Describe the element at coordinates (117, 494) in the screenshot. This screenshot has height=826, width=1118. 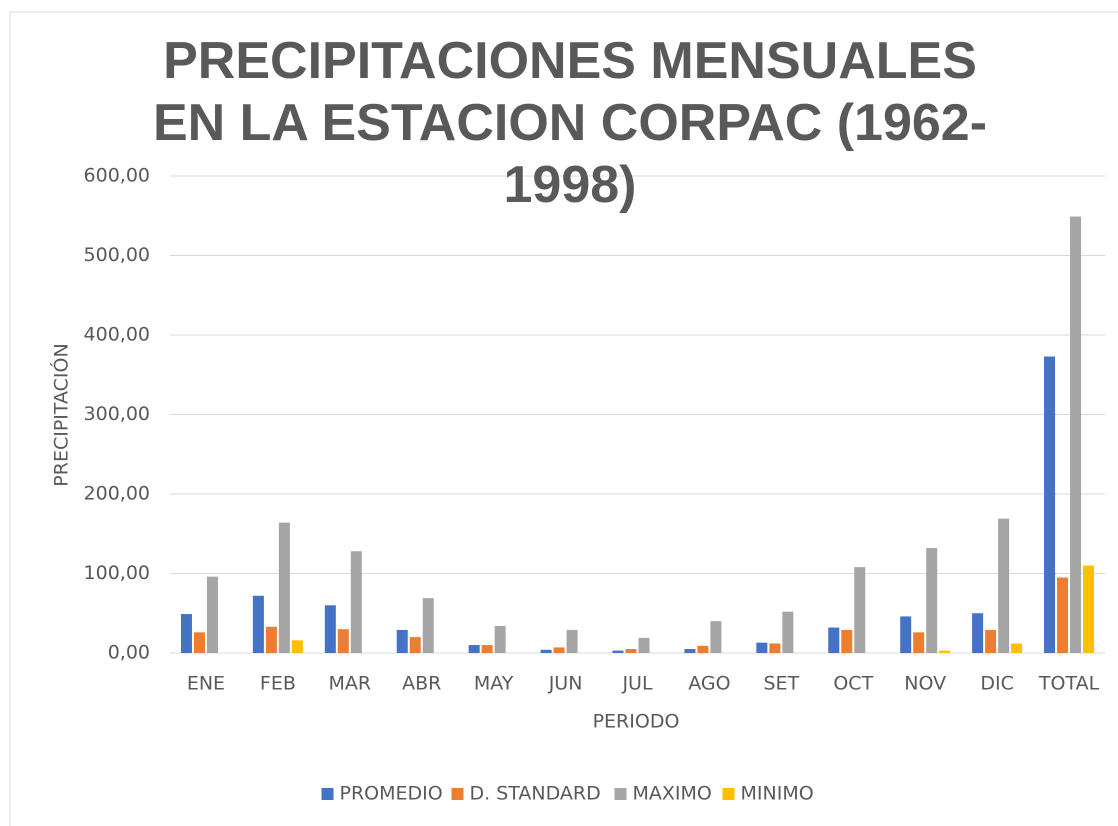
I see `y-tick-label: 200,00` at that location.